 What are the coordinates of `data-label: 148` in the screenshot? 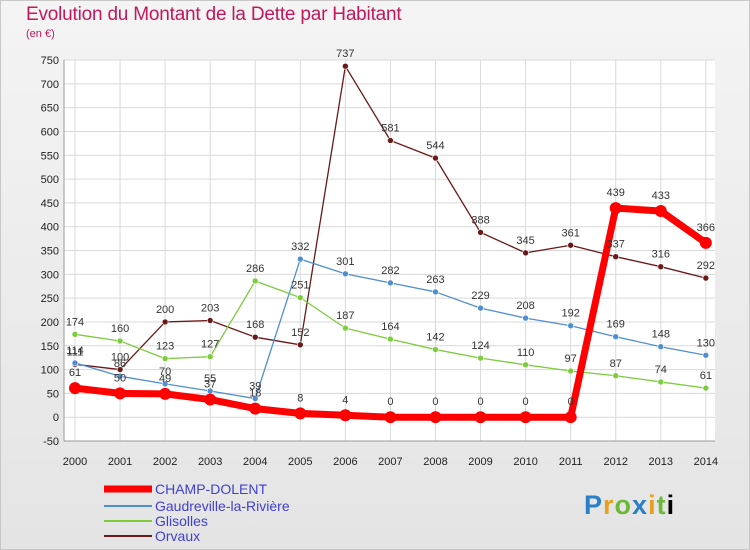 It's located at (661, 335).